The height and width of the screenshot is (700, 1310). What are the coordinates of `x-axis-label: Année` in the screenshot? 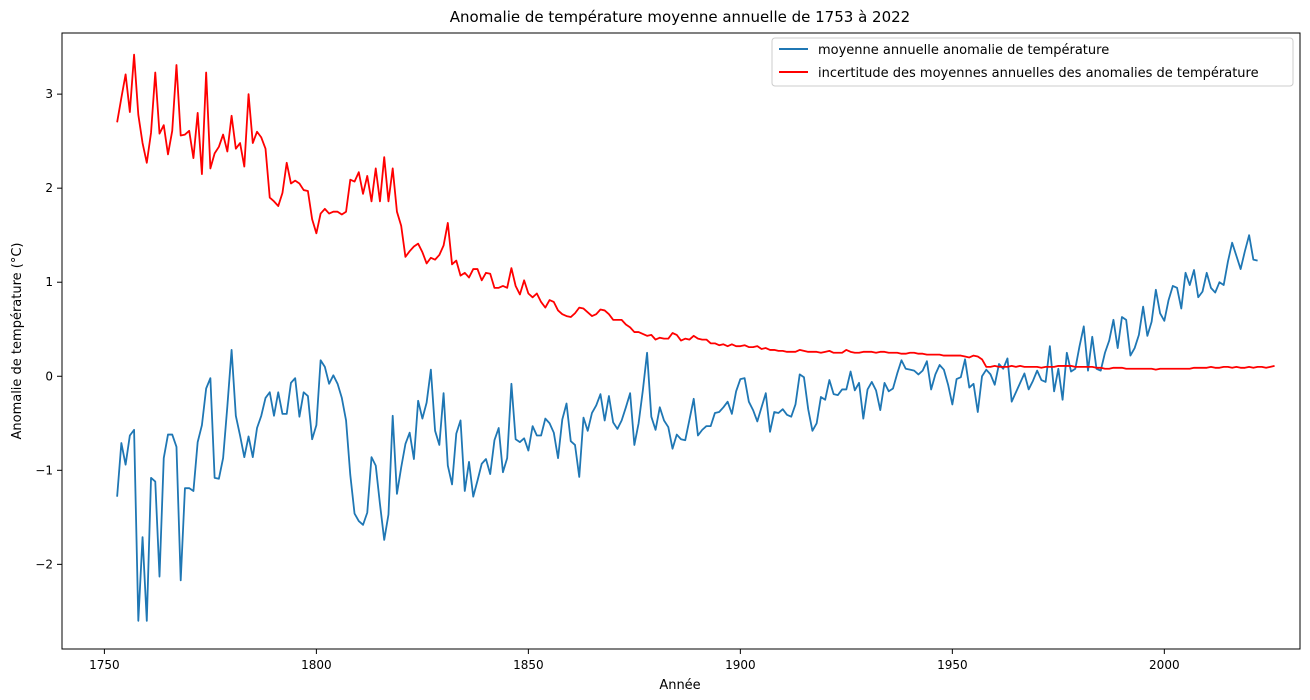 It's located at (679, 685).